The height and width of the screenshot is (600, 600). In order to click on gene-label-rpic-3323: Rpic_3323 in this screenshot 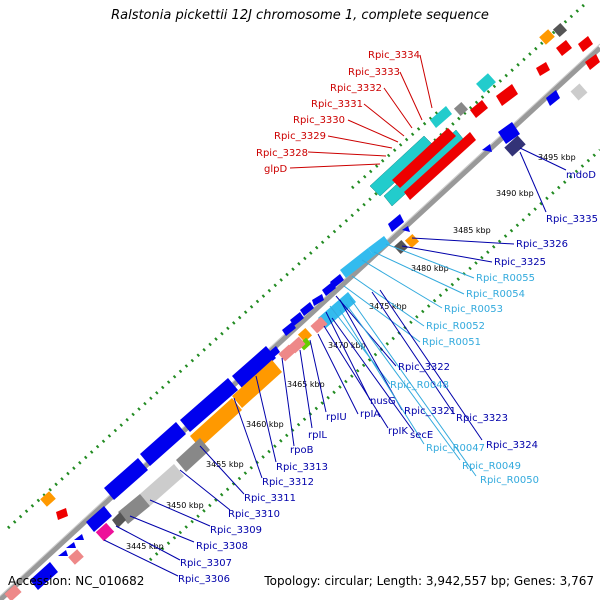, I will do `click(482, 418)`.